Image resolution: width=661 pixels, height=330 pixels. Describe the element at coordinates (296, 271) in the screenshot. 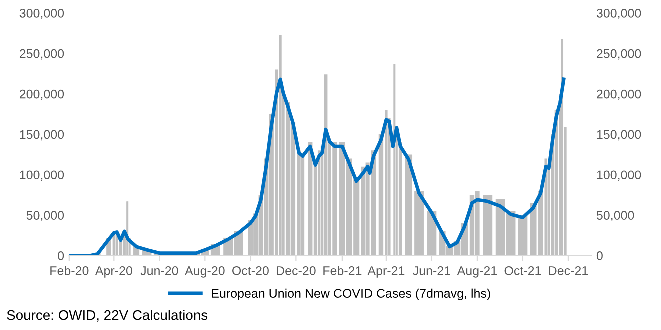

I see `x-tick-label: Dec-20` at that location.